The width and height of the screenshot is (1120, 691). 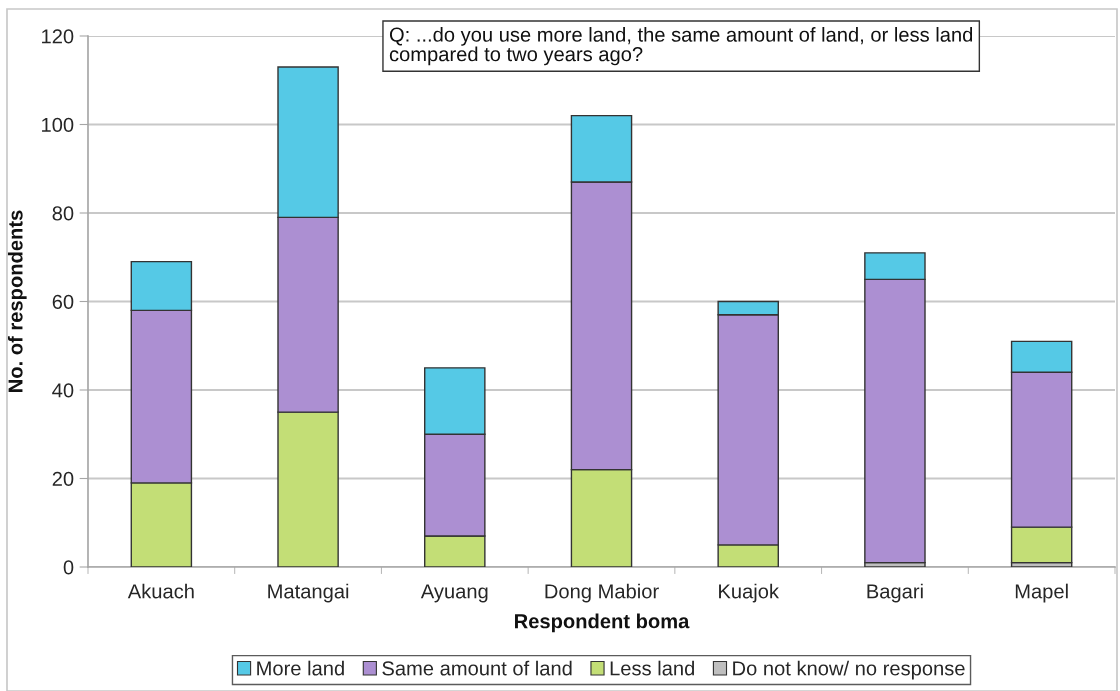 I want to click on y-axis-title: No. of respondents, so click(x=17, y=301).